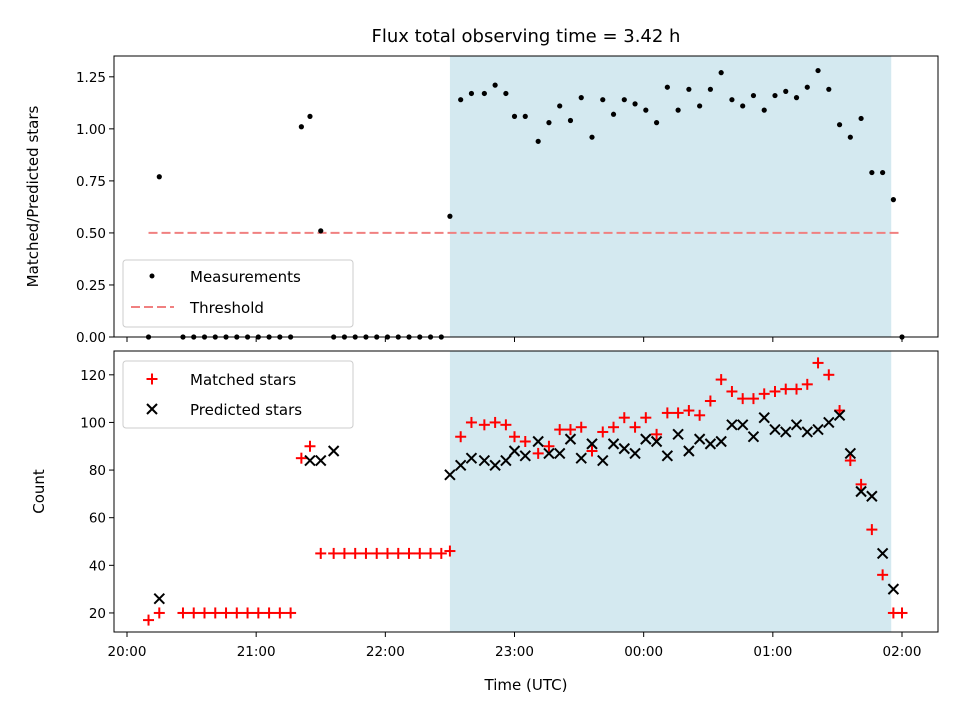  I want to click on lower-x-axis: 20:00 21:00 22:00 23:00 00:00 01:00 02:00, so click(514, 646).